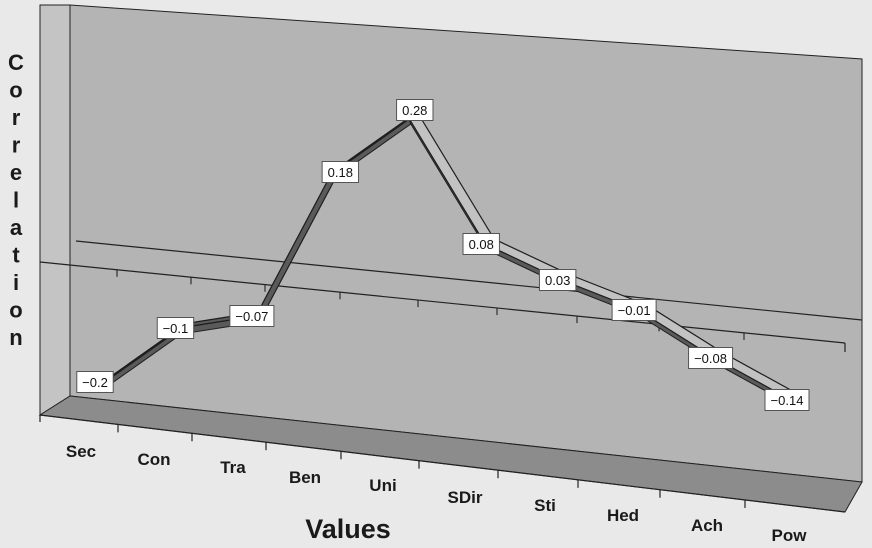  I want to click on data-label-text: 0.18, so click(340, 172).